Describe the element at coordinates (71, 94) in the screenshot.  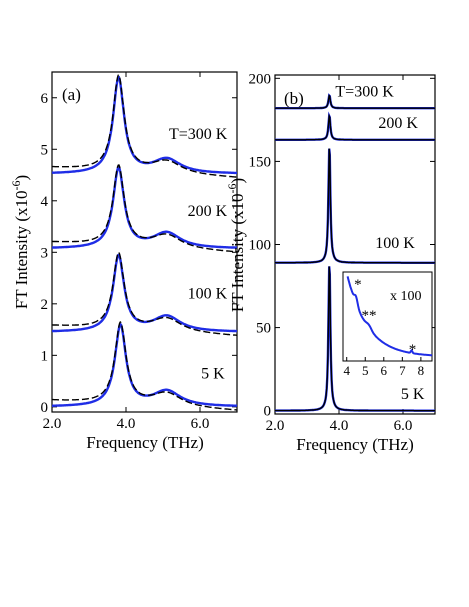
I see `panel-a-label: (a)` at that location.